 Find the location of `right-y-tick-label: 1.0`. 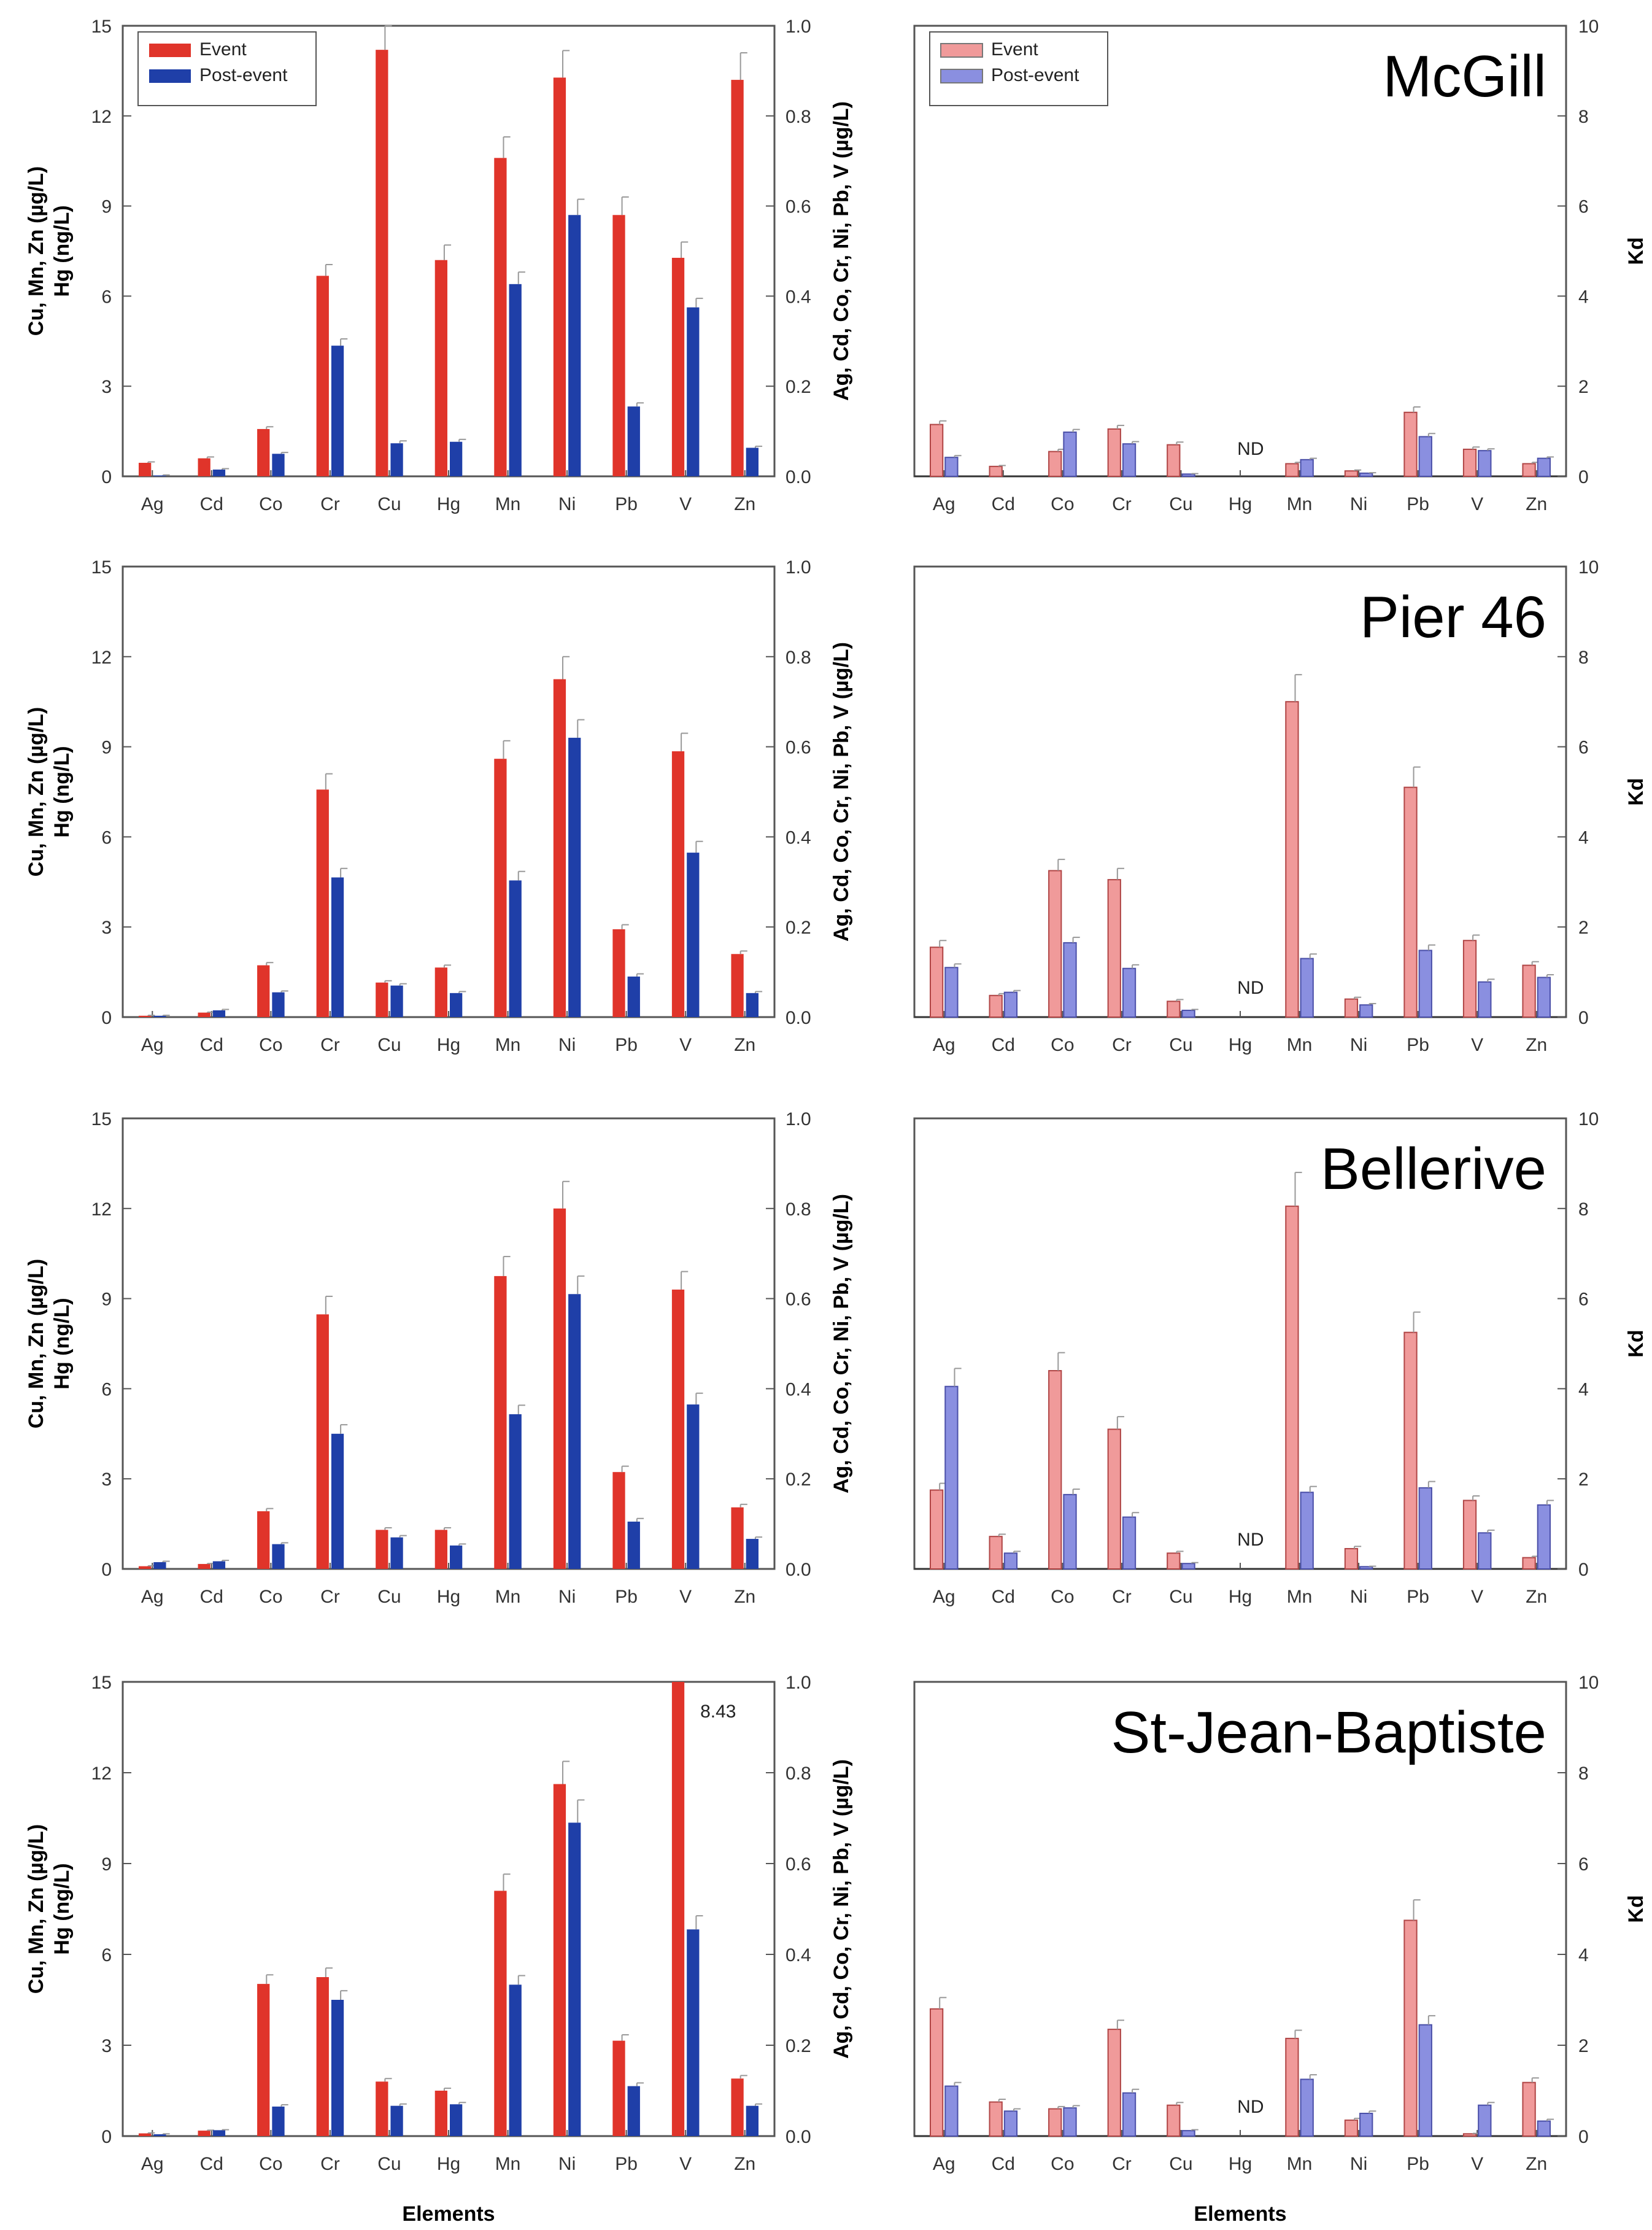

right-y-tick-label: 1.0 is located at coordinates (798, 27).